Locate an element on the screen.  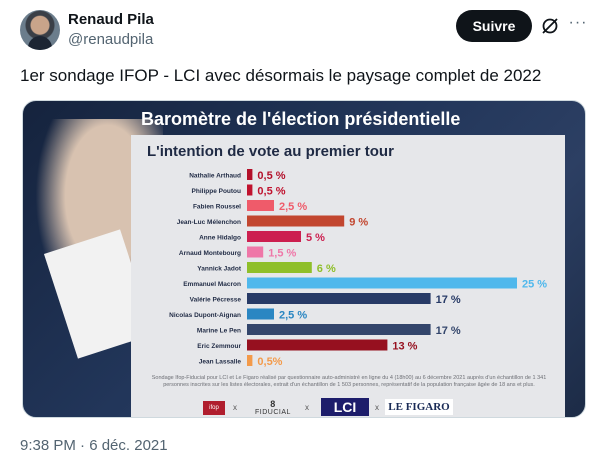
candidate-label: Arnaud Montebourg is located at coordinates (210, 253).